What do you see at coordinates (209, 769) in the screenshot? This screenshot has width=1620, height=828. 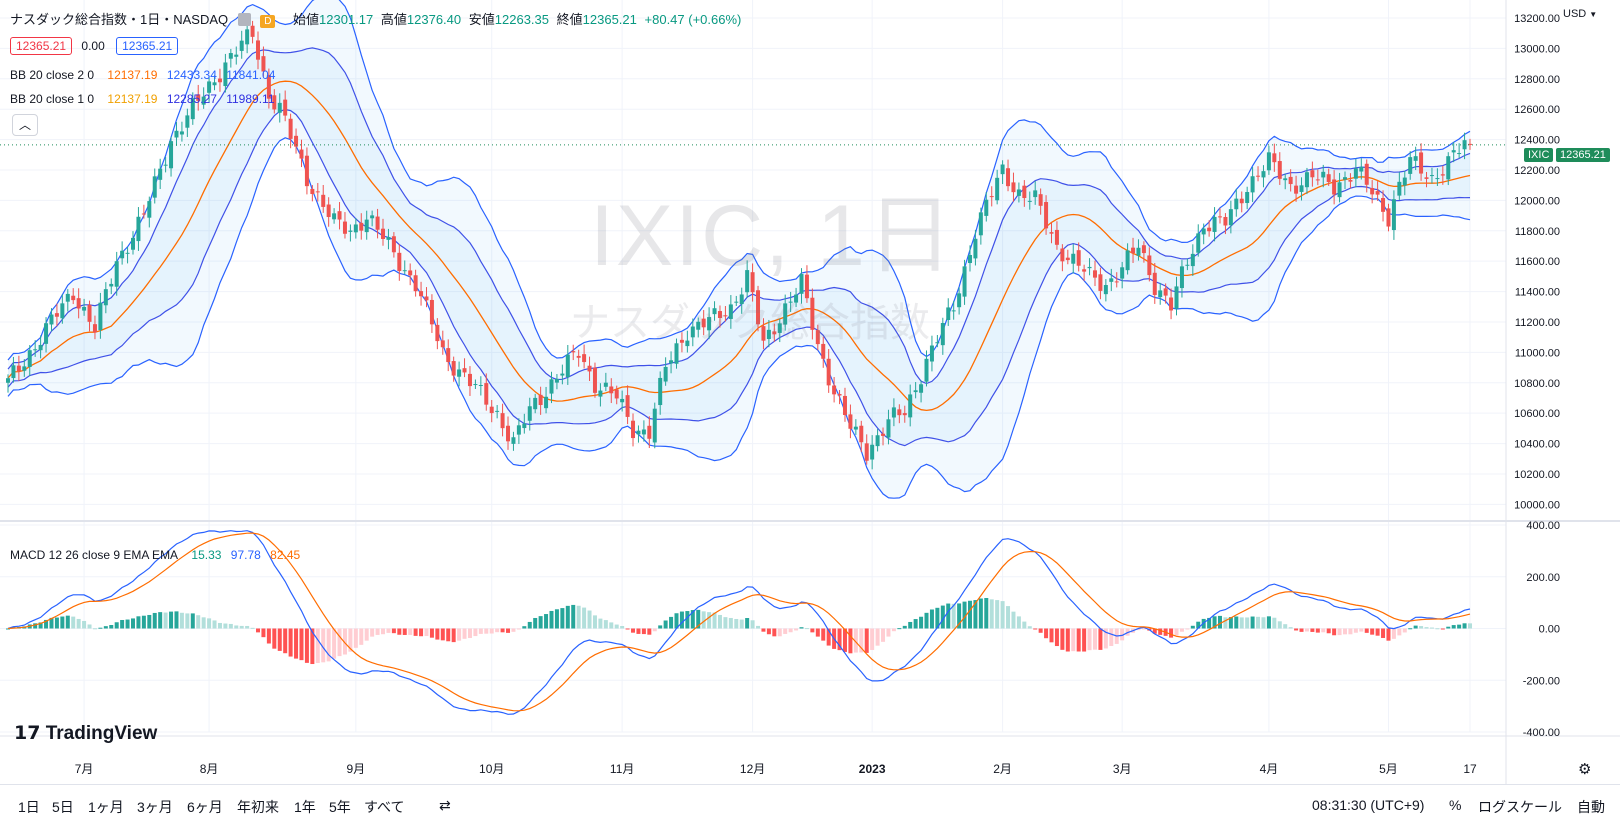 I see `time-tick-label: 8月` at bounding box center [209, 769].